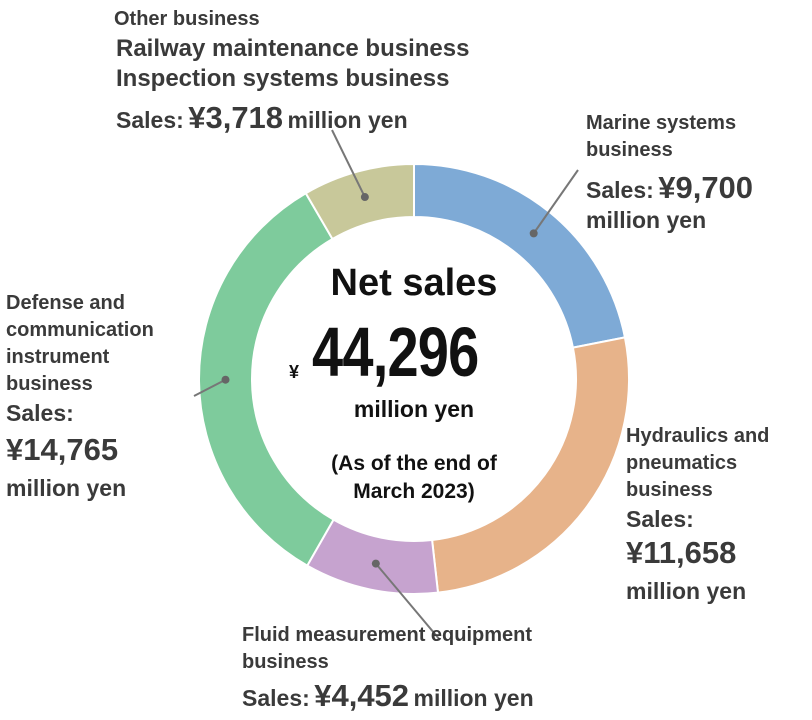  Describe the element at coordinates (661, 123) in the screenshot. I see `marine-label-line1: Marine systems` at that location.